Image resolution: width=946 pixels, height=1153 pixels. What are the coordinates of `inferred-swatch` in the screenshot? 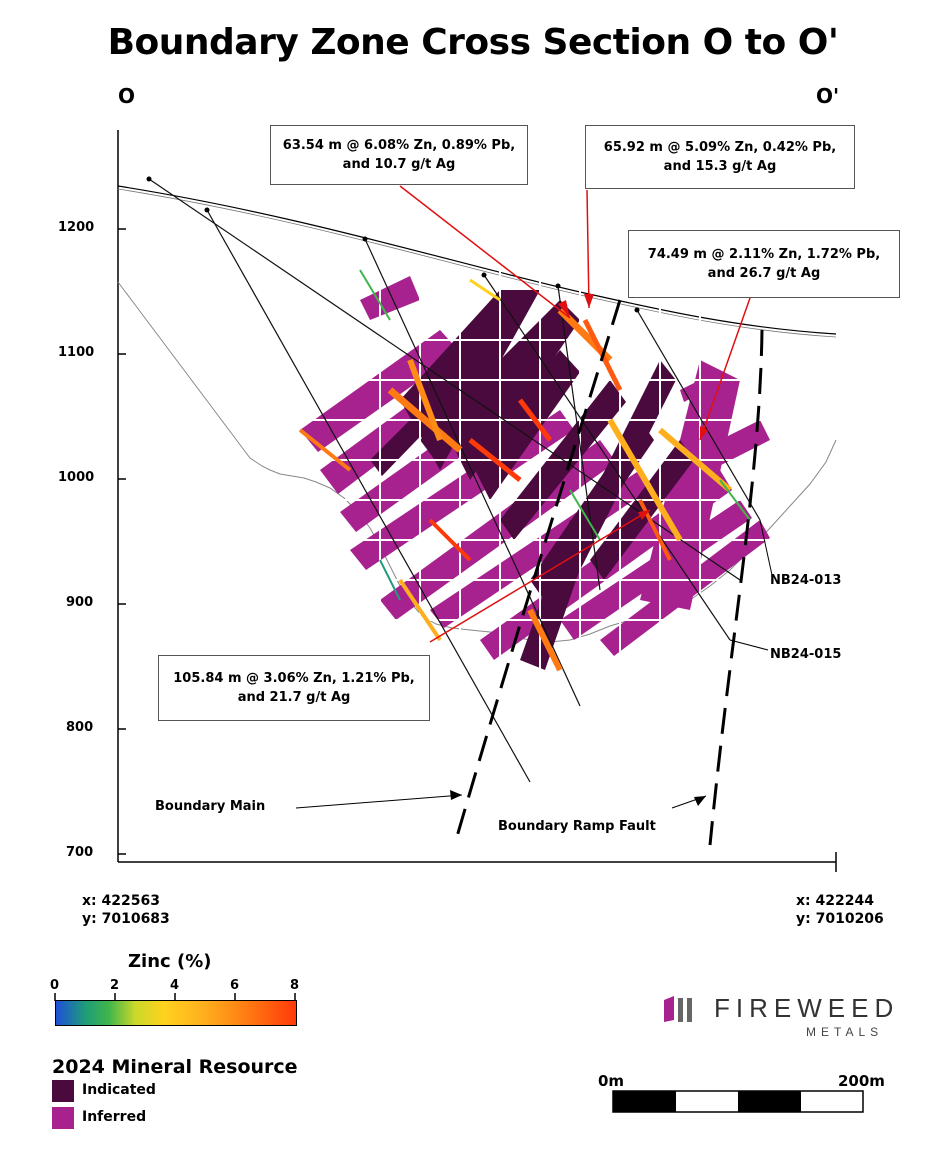 It's located at (63, 1118).